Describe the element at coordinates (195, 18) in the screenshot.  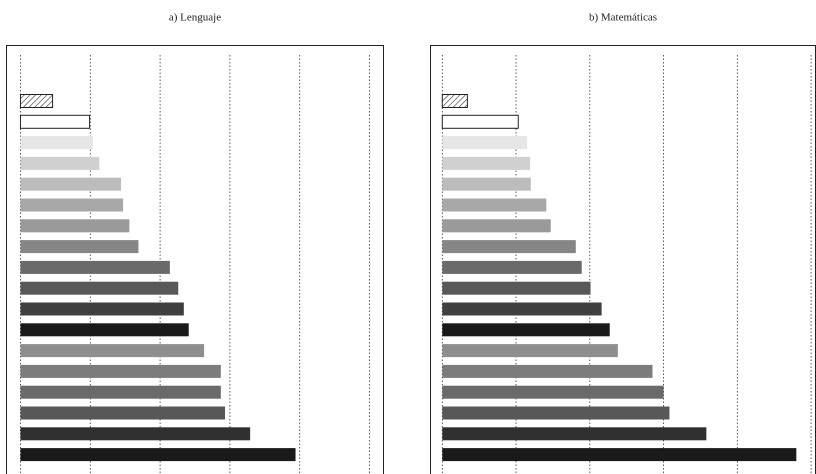
I see `chart-title: a) Lenguaje` at that location.